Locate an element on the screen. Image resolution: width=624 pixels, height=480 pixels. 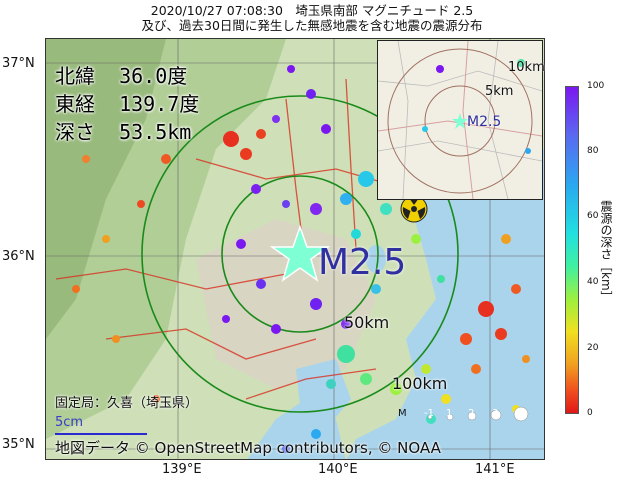
inset-graphics is located at coordinates (460, 120).